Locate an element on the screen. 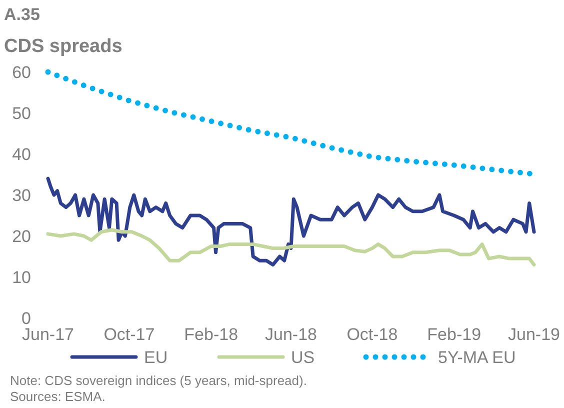 The height and width of the screenshot is (408, 564). x-tick-label: Feb-18 is located at coordinates (211, 334).